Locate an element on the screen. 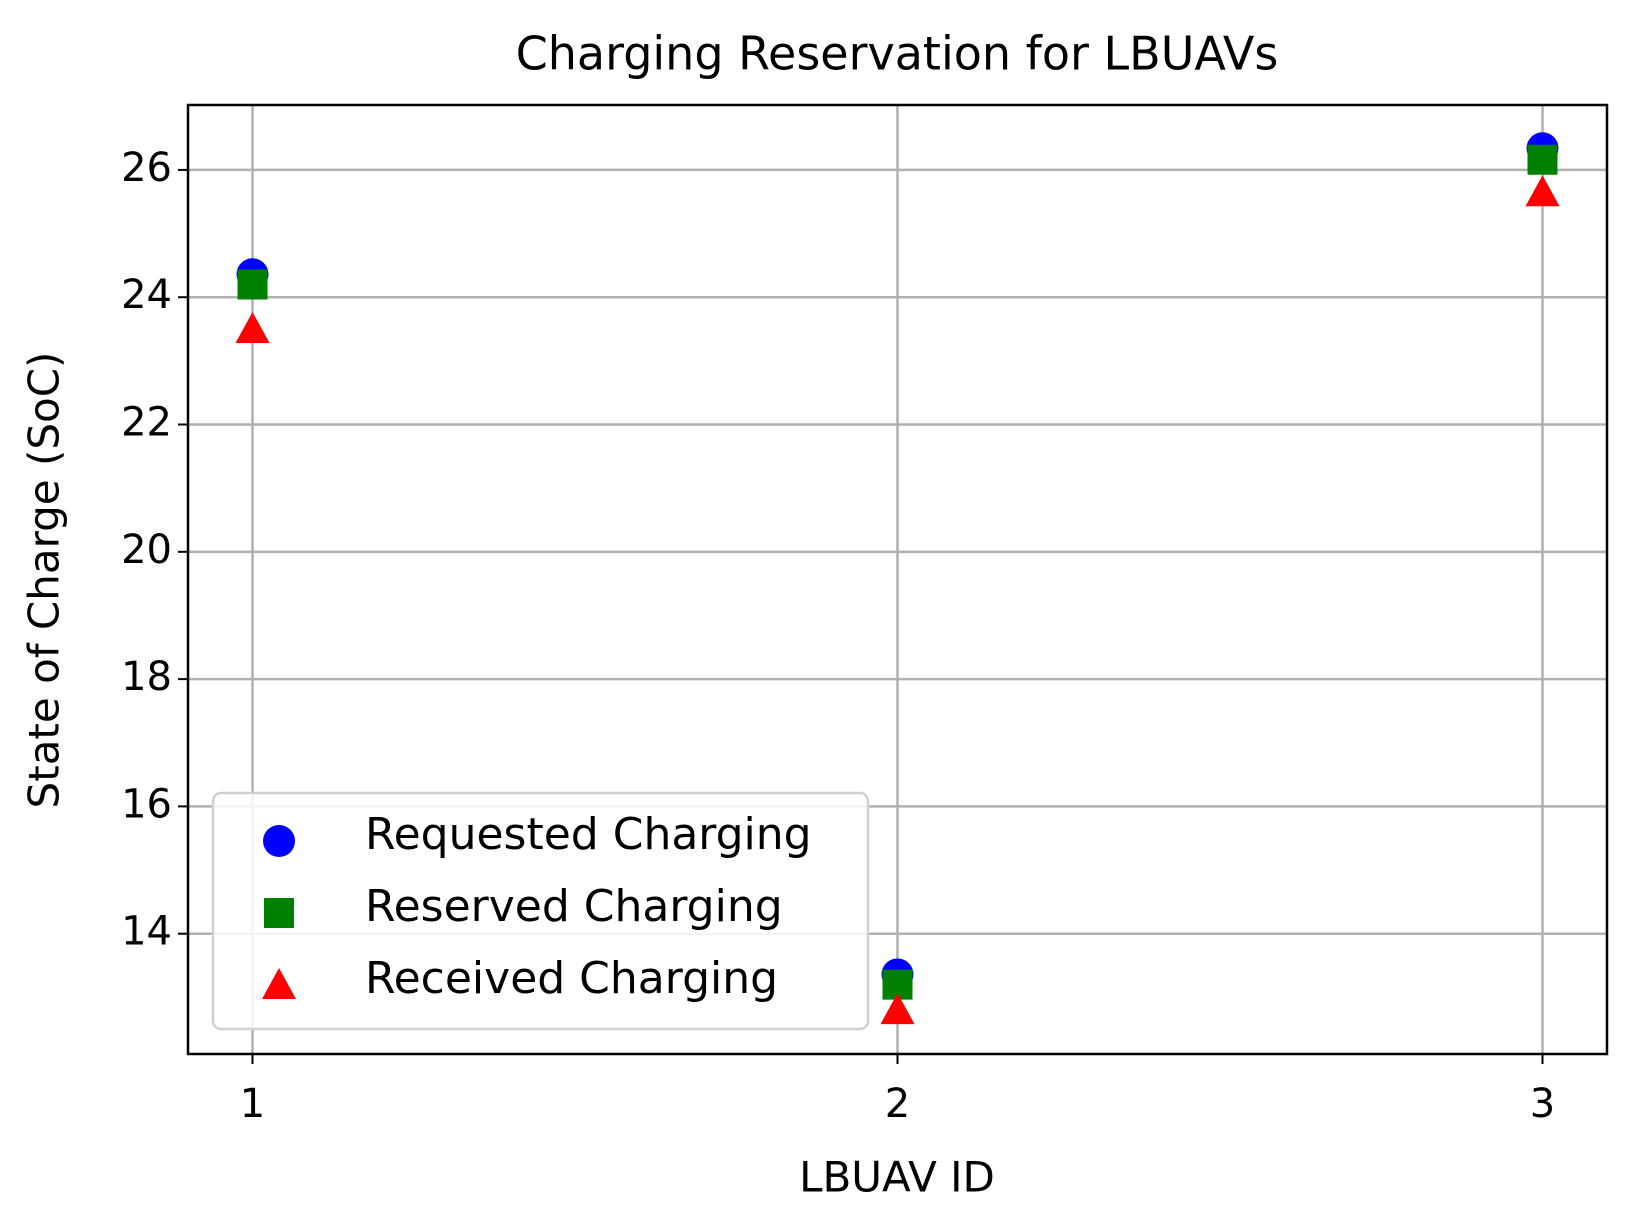  y-tick-label: 14 is located at coordinates (146, 932).